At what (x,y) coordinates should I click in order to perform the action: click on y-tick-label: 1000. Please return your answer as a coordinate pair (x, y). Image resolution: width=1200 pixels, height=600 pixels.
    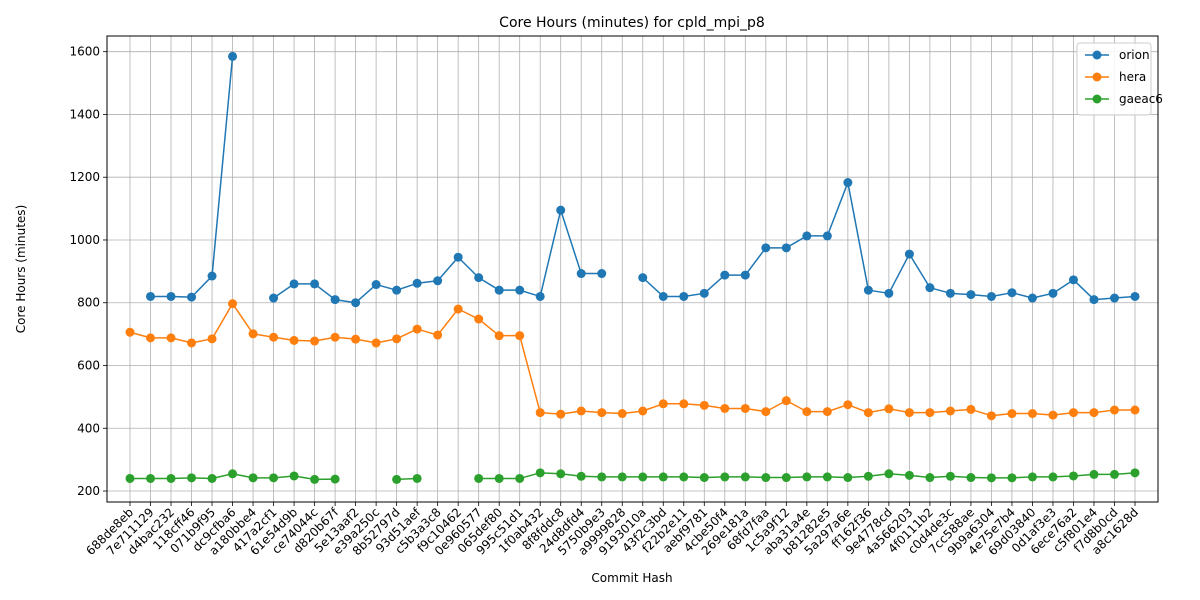
    Looking at the image, I should click on (84, 240).